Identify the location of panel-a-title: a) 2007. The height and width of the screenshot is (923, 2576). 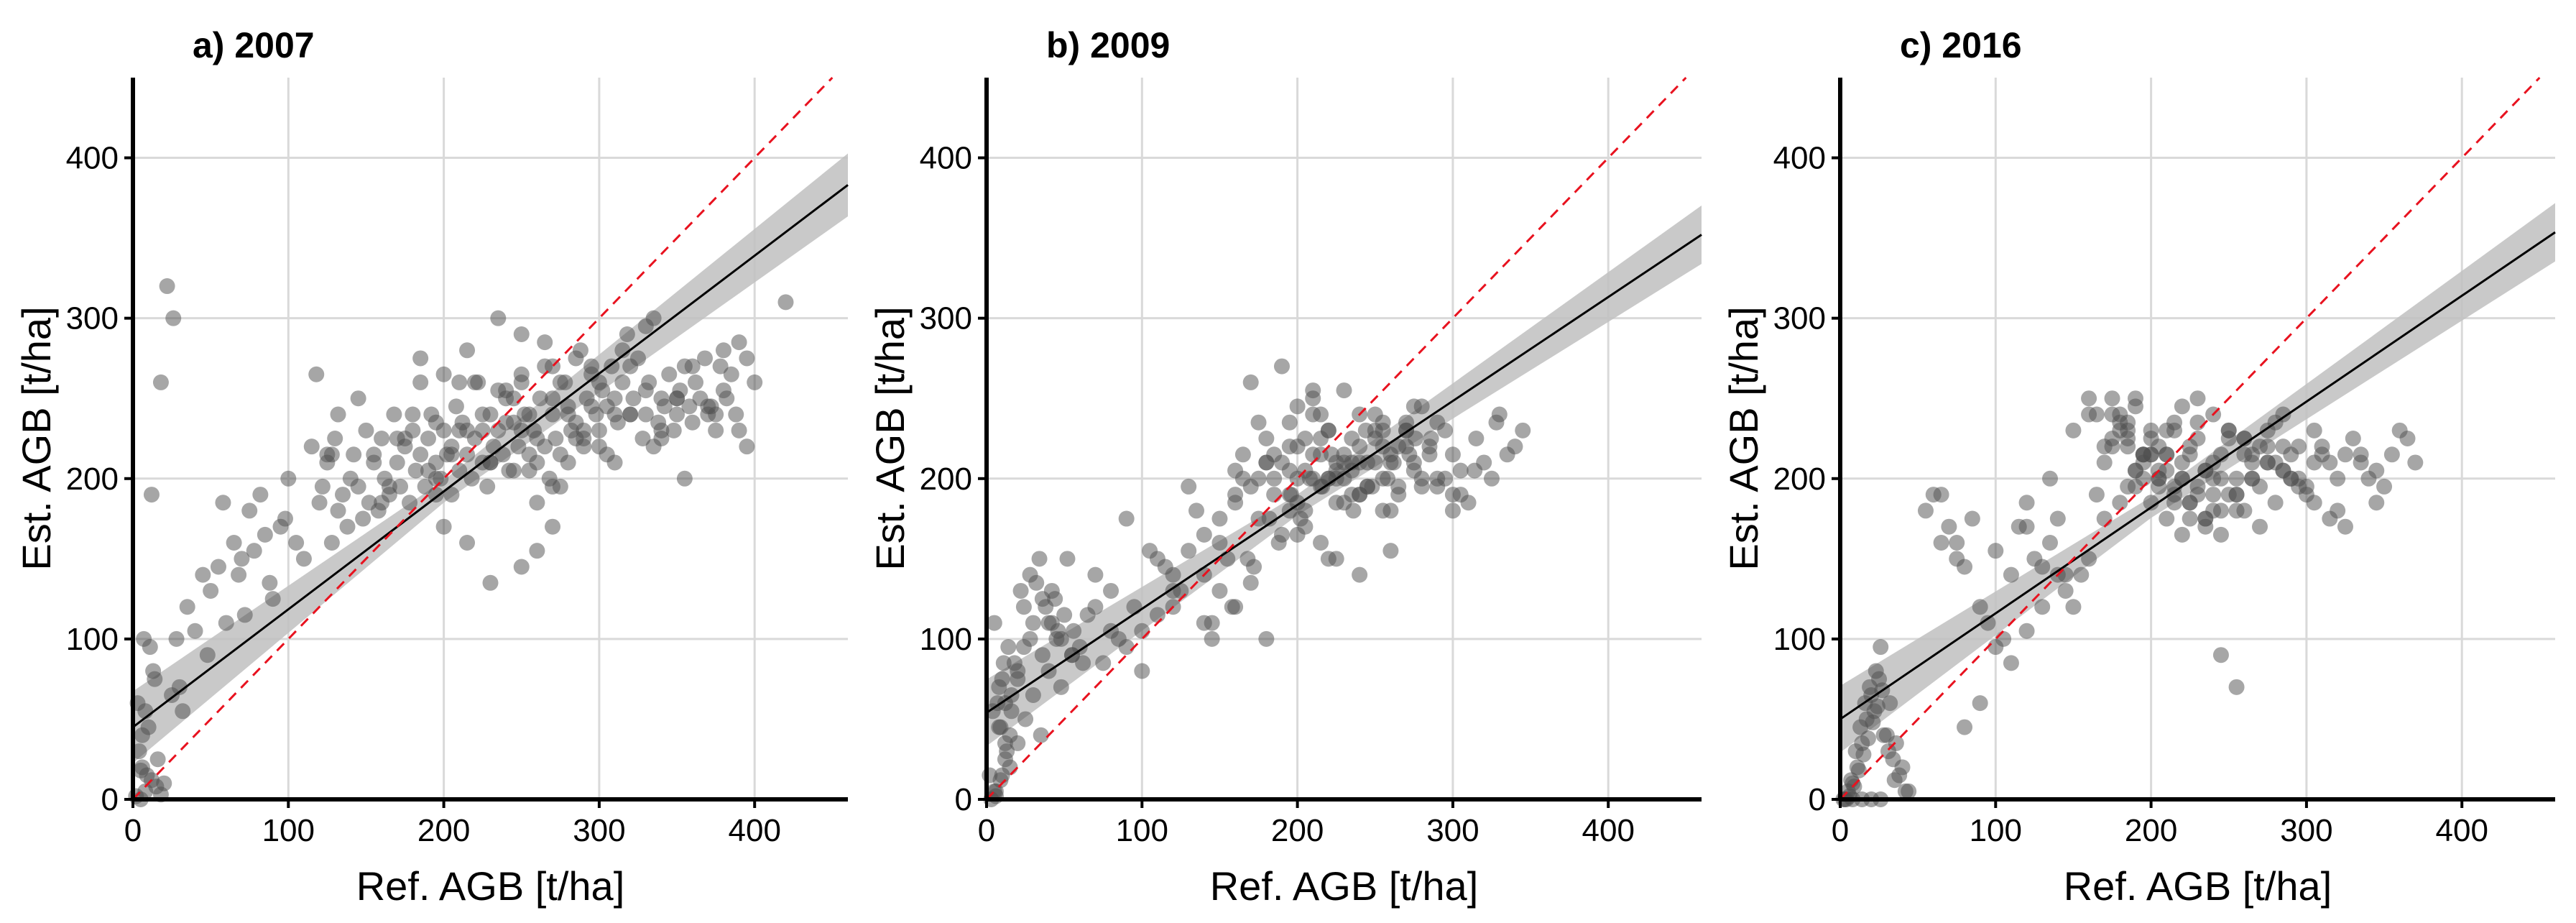
(254, 45).